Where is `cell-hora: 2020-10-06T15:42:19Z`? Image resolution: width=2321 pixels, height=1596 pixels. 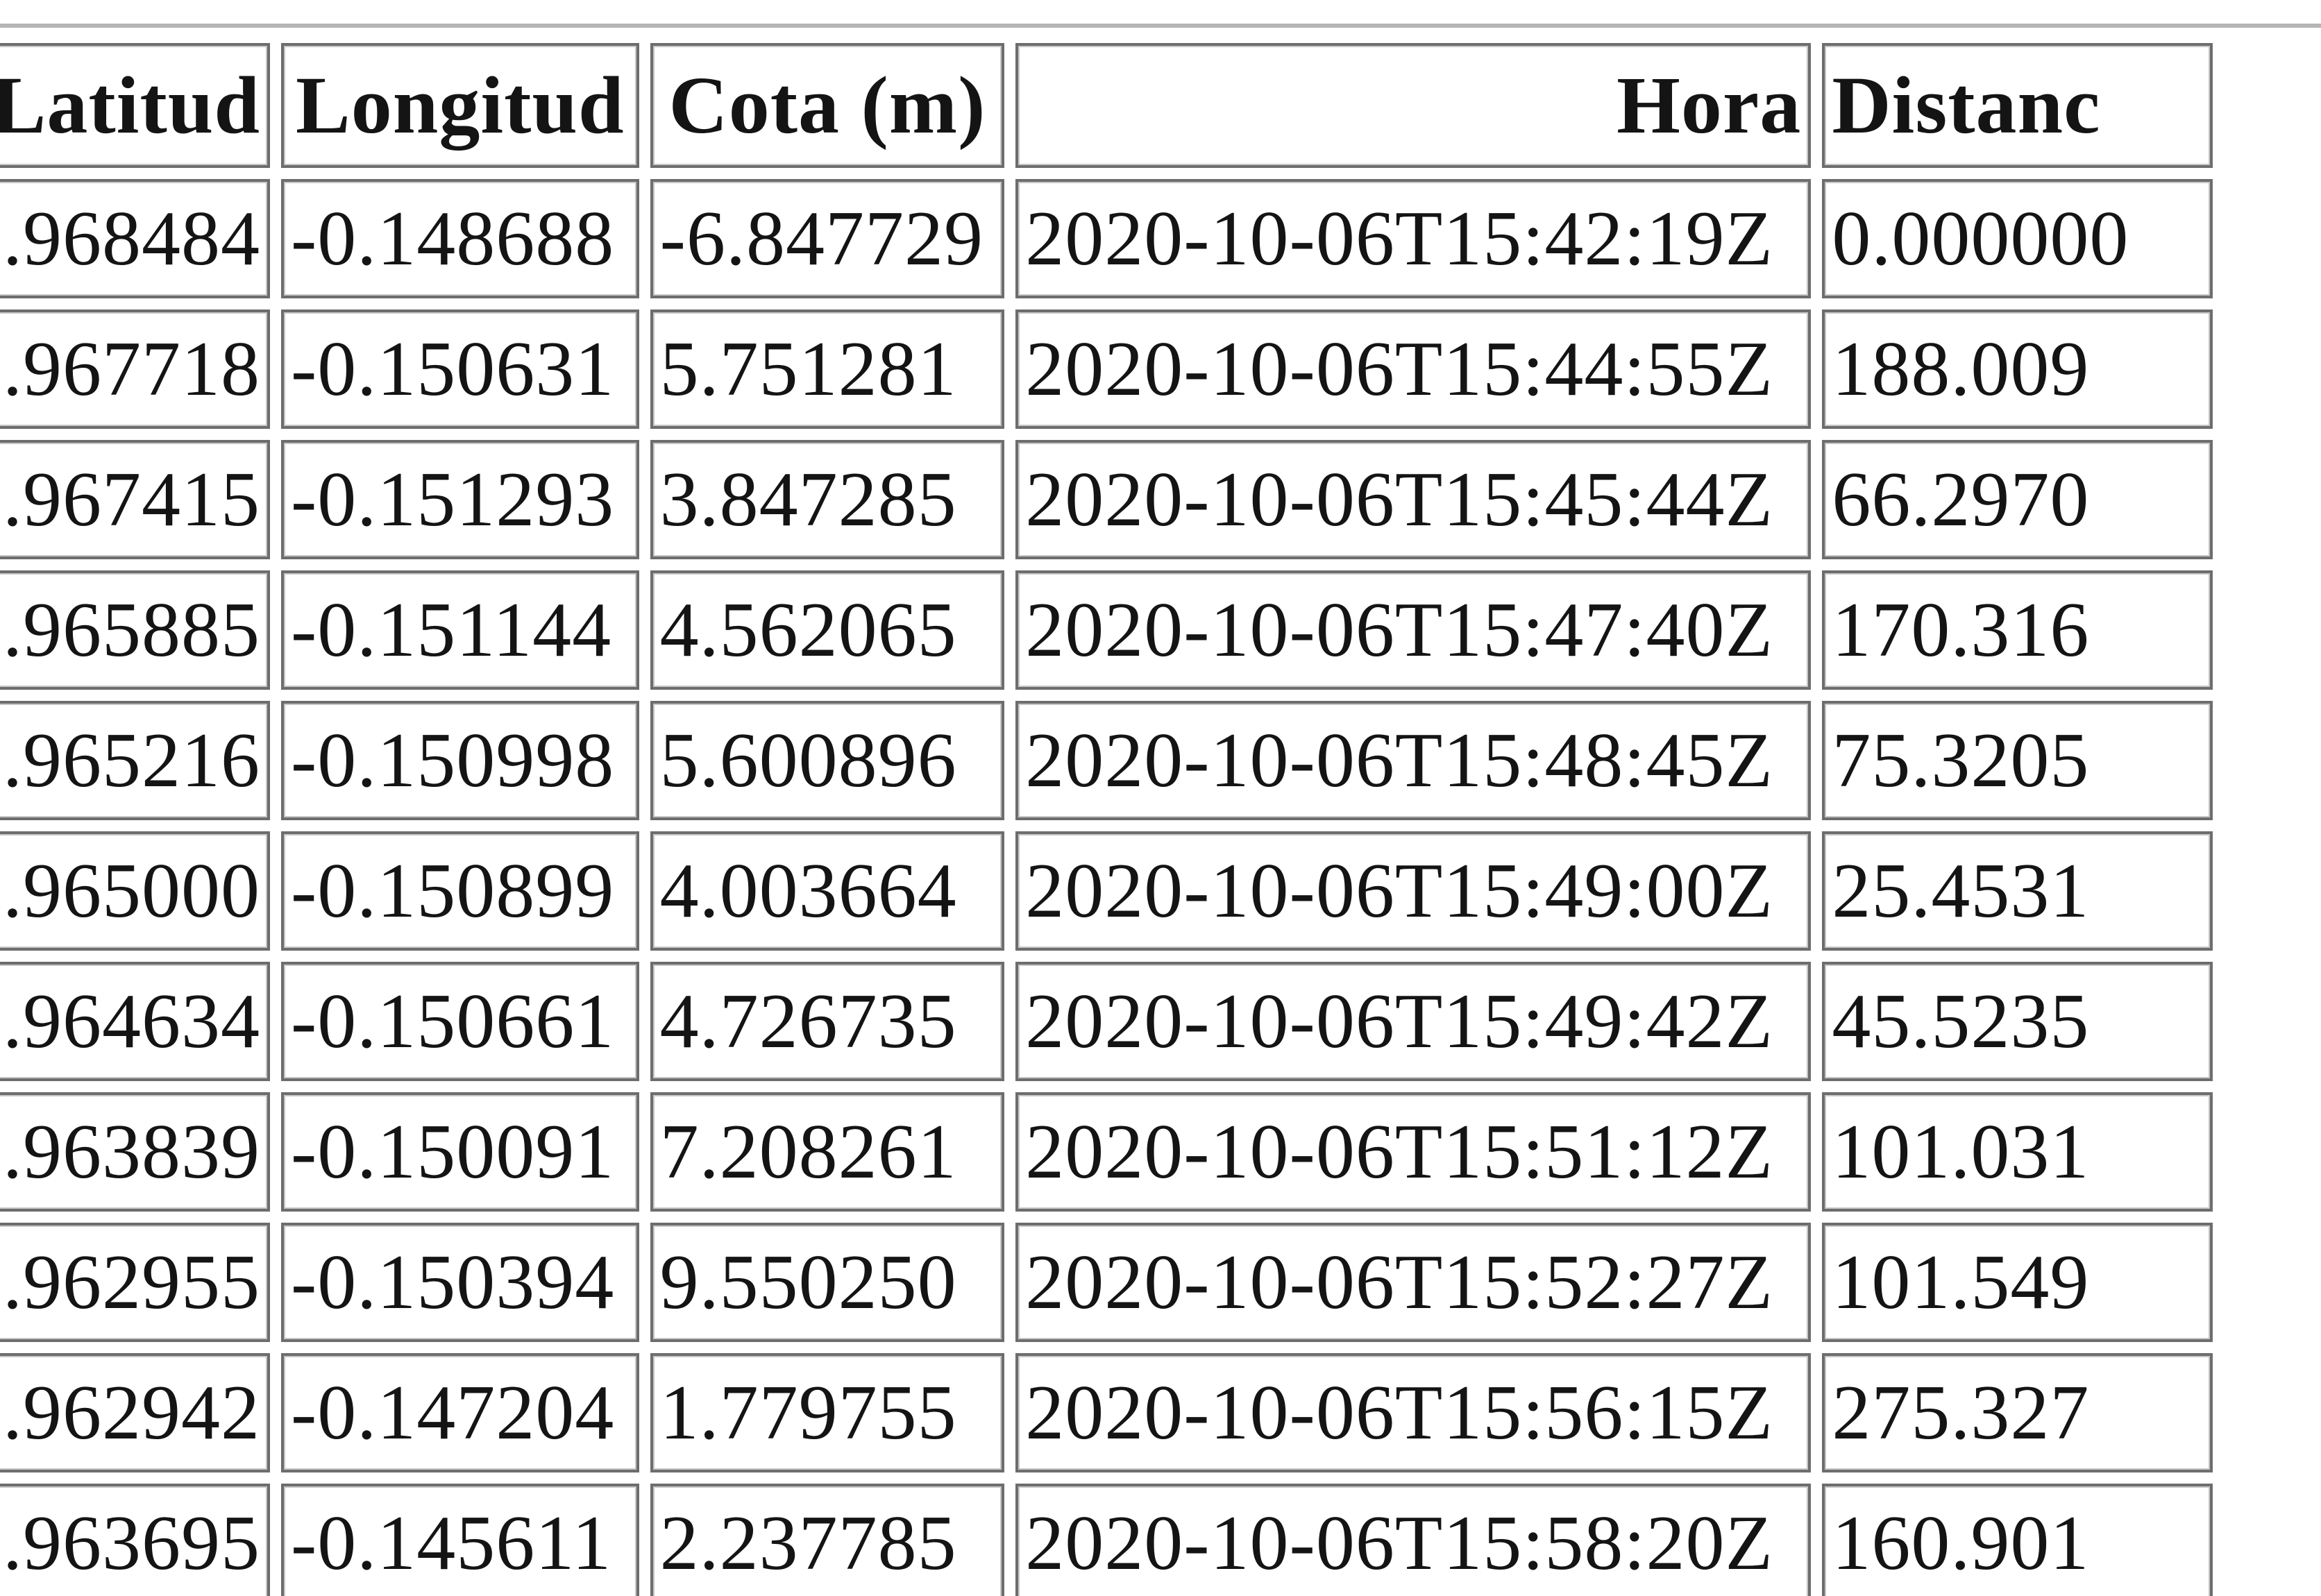 cell-hora: 2020-10-06T15:42:19Z is located at coordinates (1413, 238).